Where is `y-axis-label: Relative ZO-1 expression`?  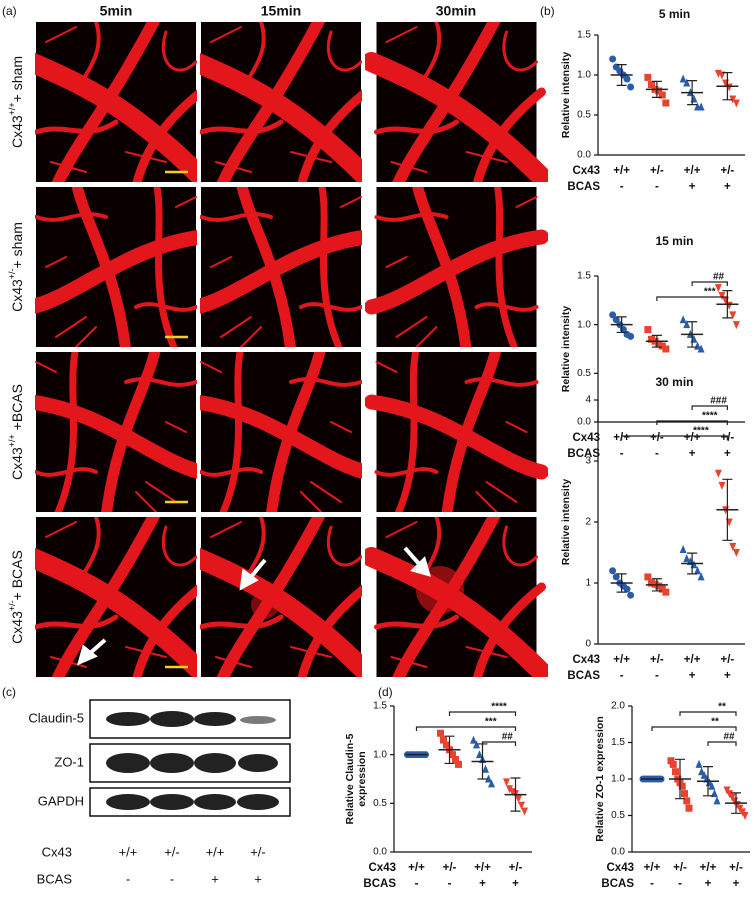 y-axis-label: Relative ZO-1 expression is located at coordinates (600, 778).